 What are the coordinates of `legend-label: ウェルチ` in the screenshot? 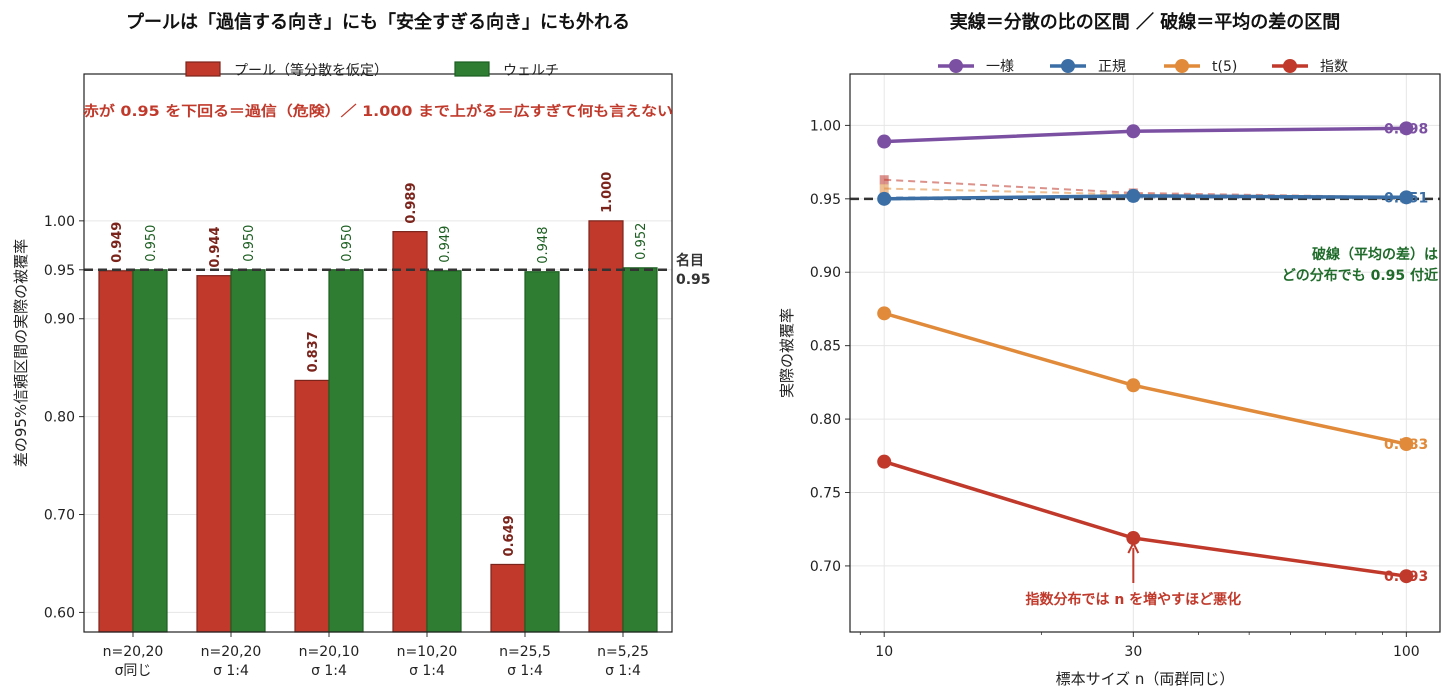 It's located at (531, 71).